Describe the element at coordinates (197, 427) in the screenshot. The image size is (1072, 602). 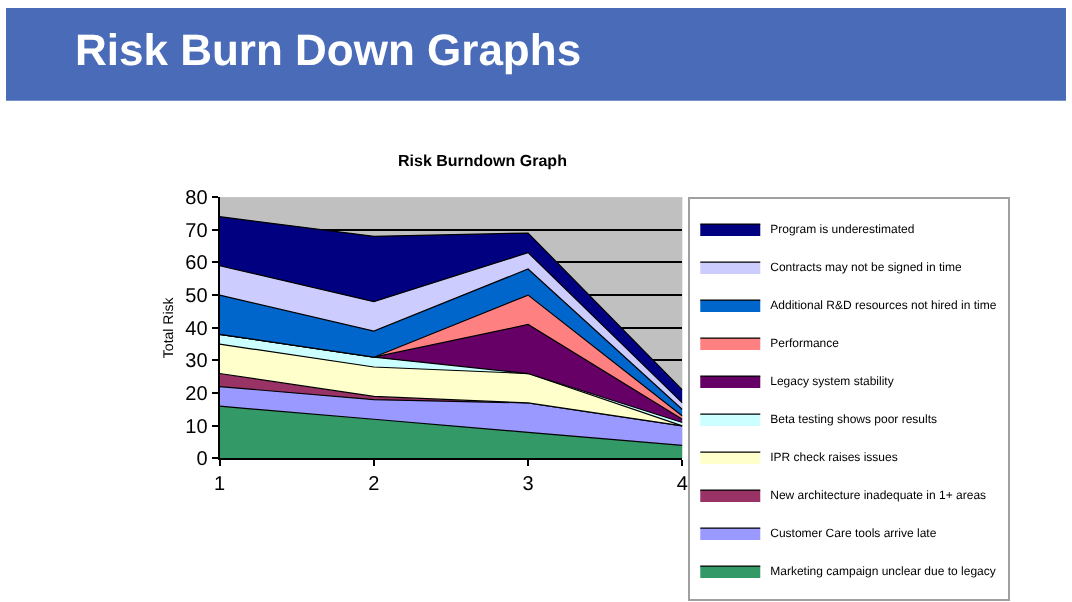
I see `y-tick-label: 10` at that location.